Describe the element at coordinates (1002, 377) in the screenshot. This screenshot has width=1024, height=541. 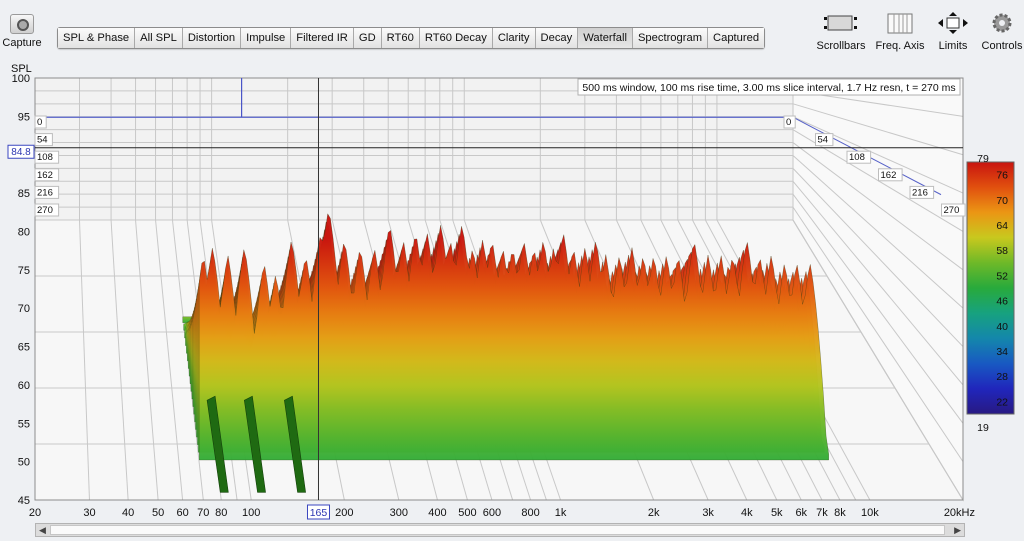
I see `color-scale-label: 28` at that location.